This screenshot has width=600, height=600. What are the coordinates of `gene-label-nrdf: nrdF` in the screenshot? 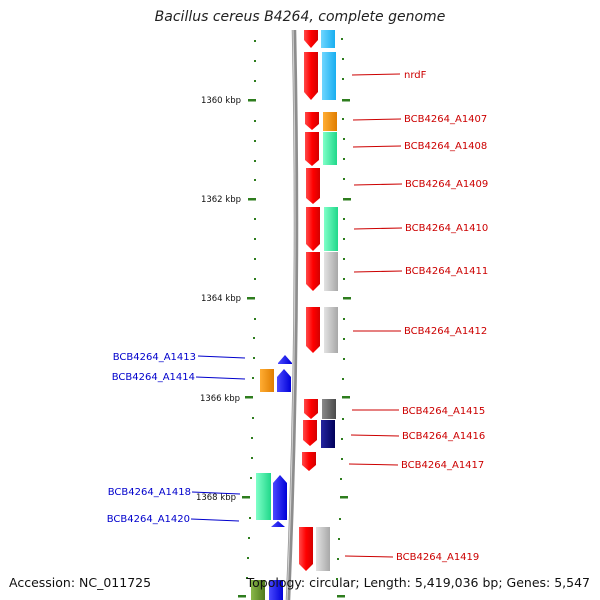 It's located at (415, 75).